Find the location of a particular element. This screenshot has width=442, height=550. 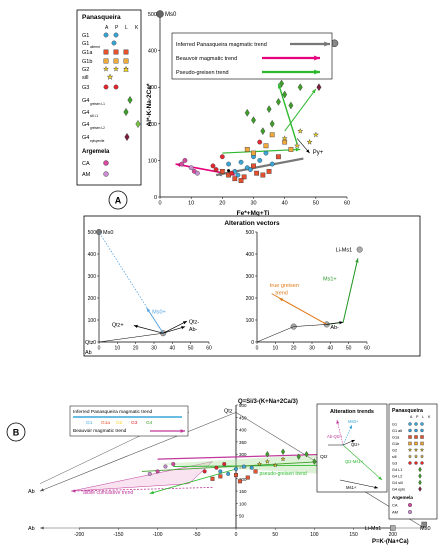

av-abminus-label: Ab- is located at coordinates (193, 330).